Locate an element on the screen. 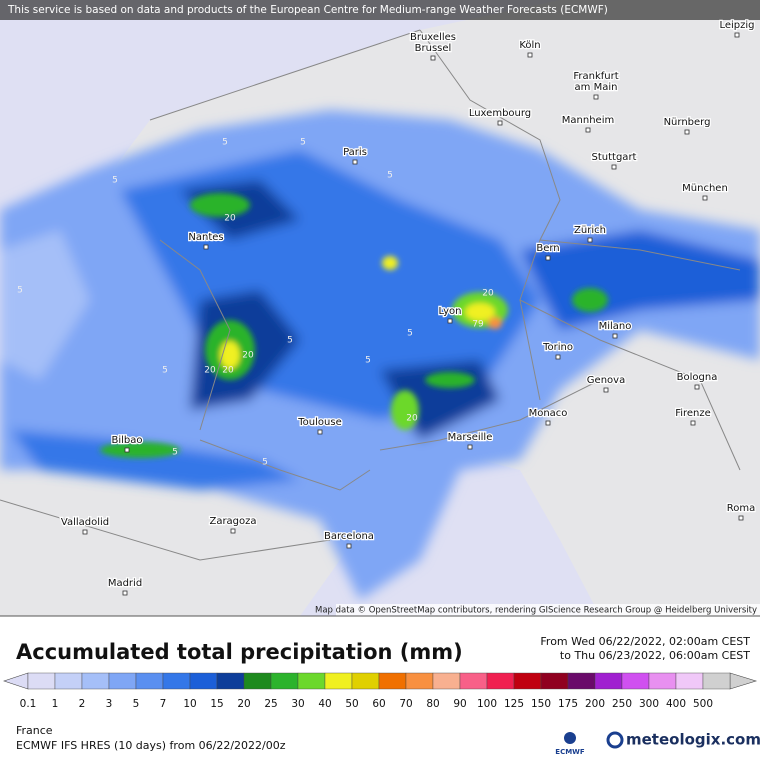  period-from: From Wed 06/22/2022, 02:00am CEST is located at coordinates (645, 641).